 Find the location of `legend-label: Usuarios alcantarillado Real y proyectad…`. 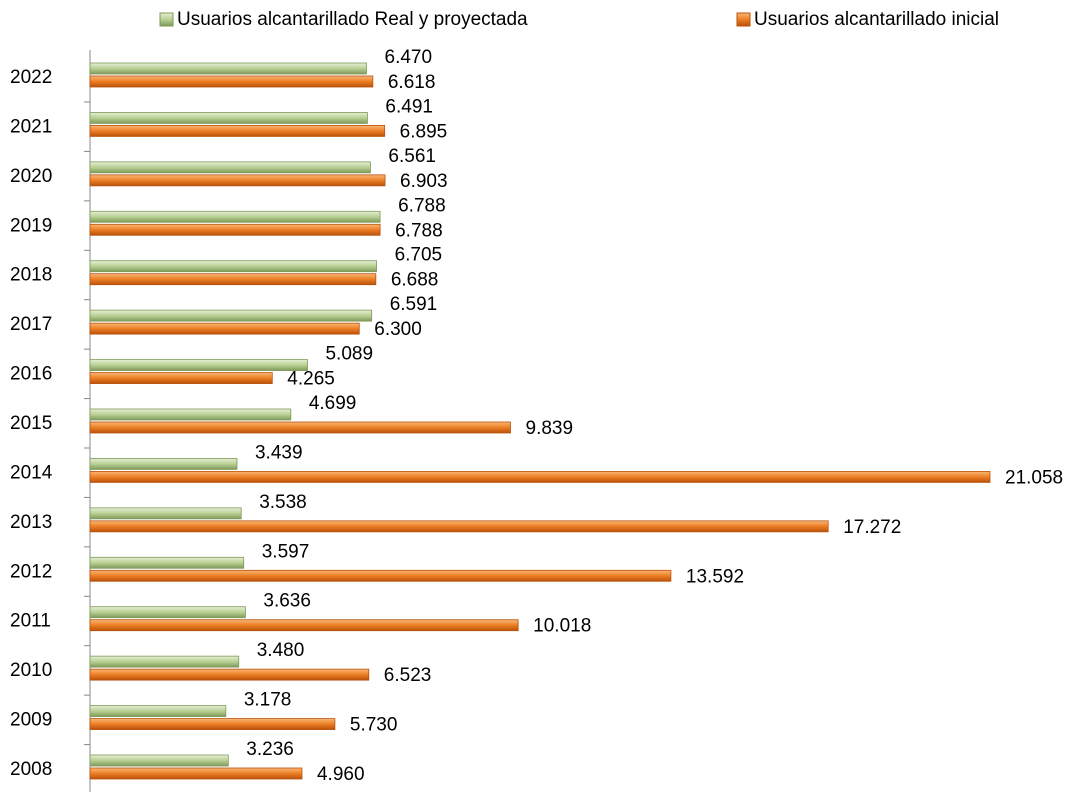

legend-label: Usuarios alcantarillado Real y proyectad… is located at coordinates (352, 19).